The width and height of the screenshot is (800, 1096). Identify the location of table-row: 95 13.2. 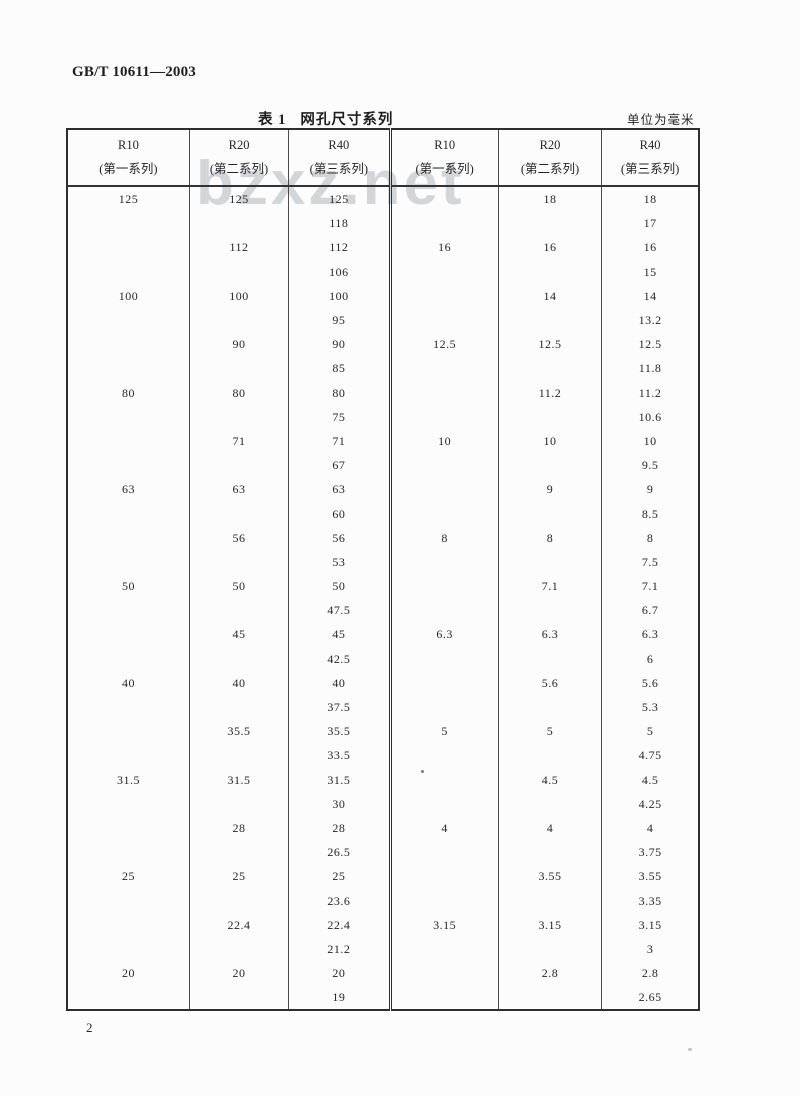
(382, 320).